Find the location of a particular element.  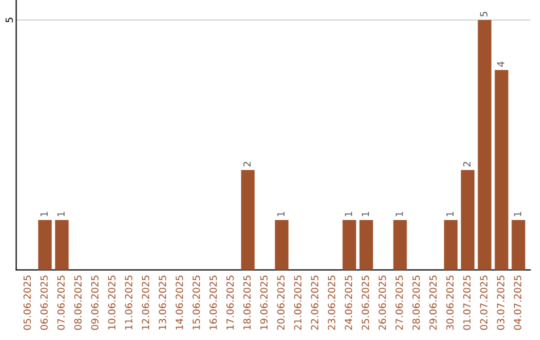

x-tick-label: 01.07.2025 is located at coordinates (467, 303).